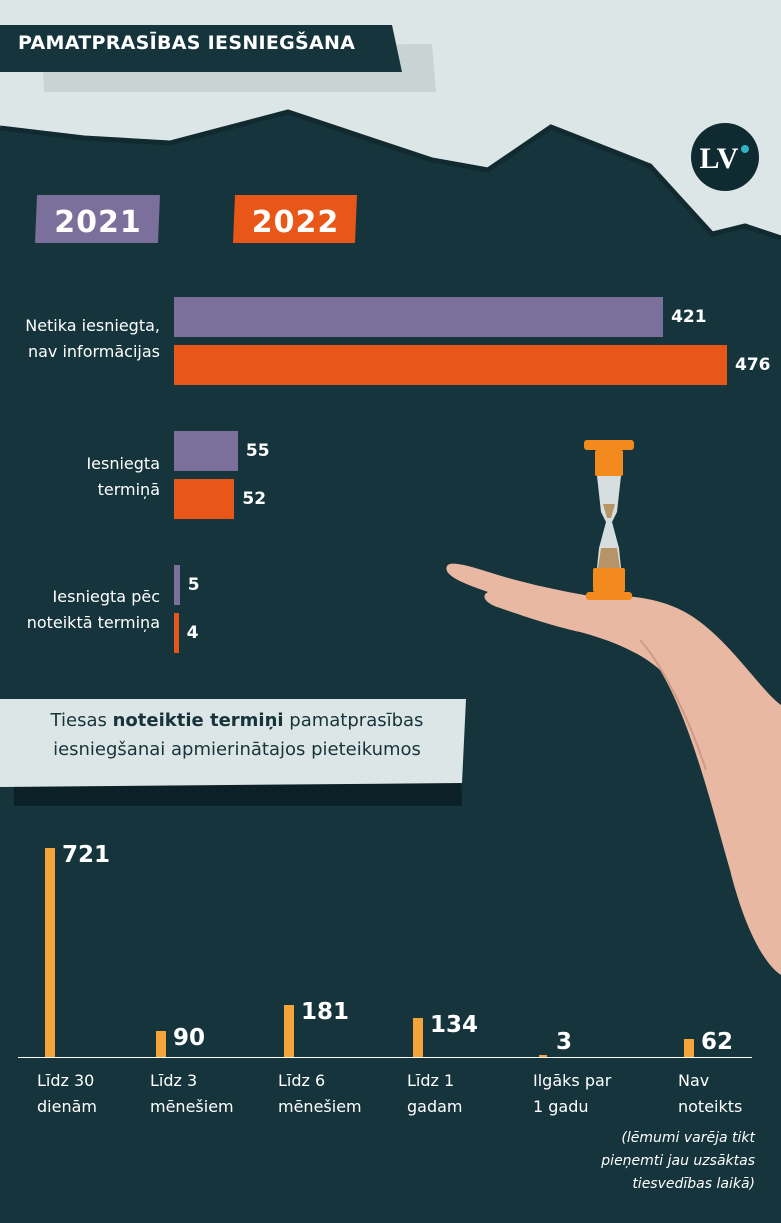  What do you see at coordinates (435, 1094) in the screenshot?
I see `vbar-category-label: Līdz 1 gadam` at bounding box center [435, 1094].